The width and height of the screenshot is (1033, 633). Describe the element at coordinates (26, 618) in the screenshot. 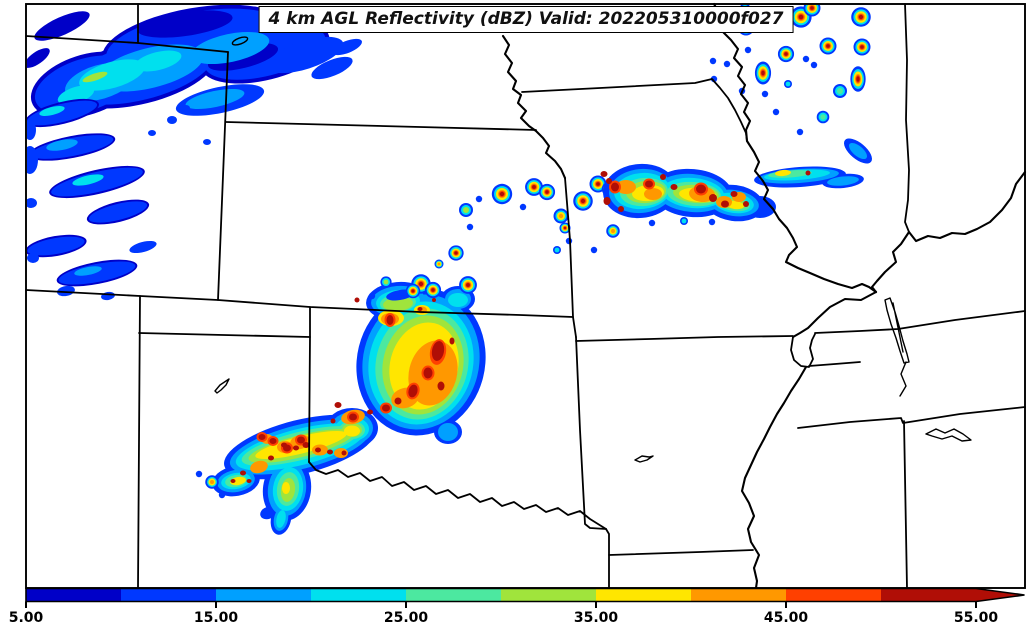

I see `colorbar-tick-label: 5.00` at that location.